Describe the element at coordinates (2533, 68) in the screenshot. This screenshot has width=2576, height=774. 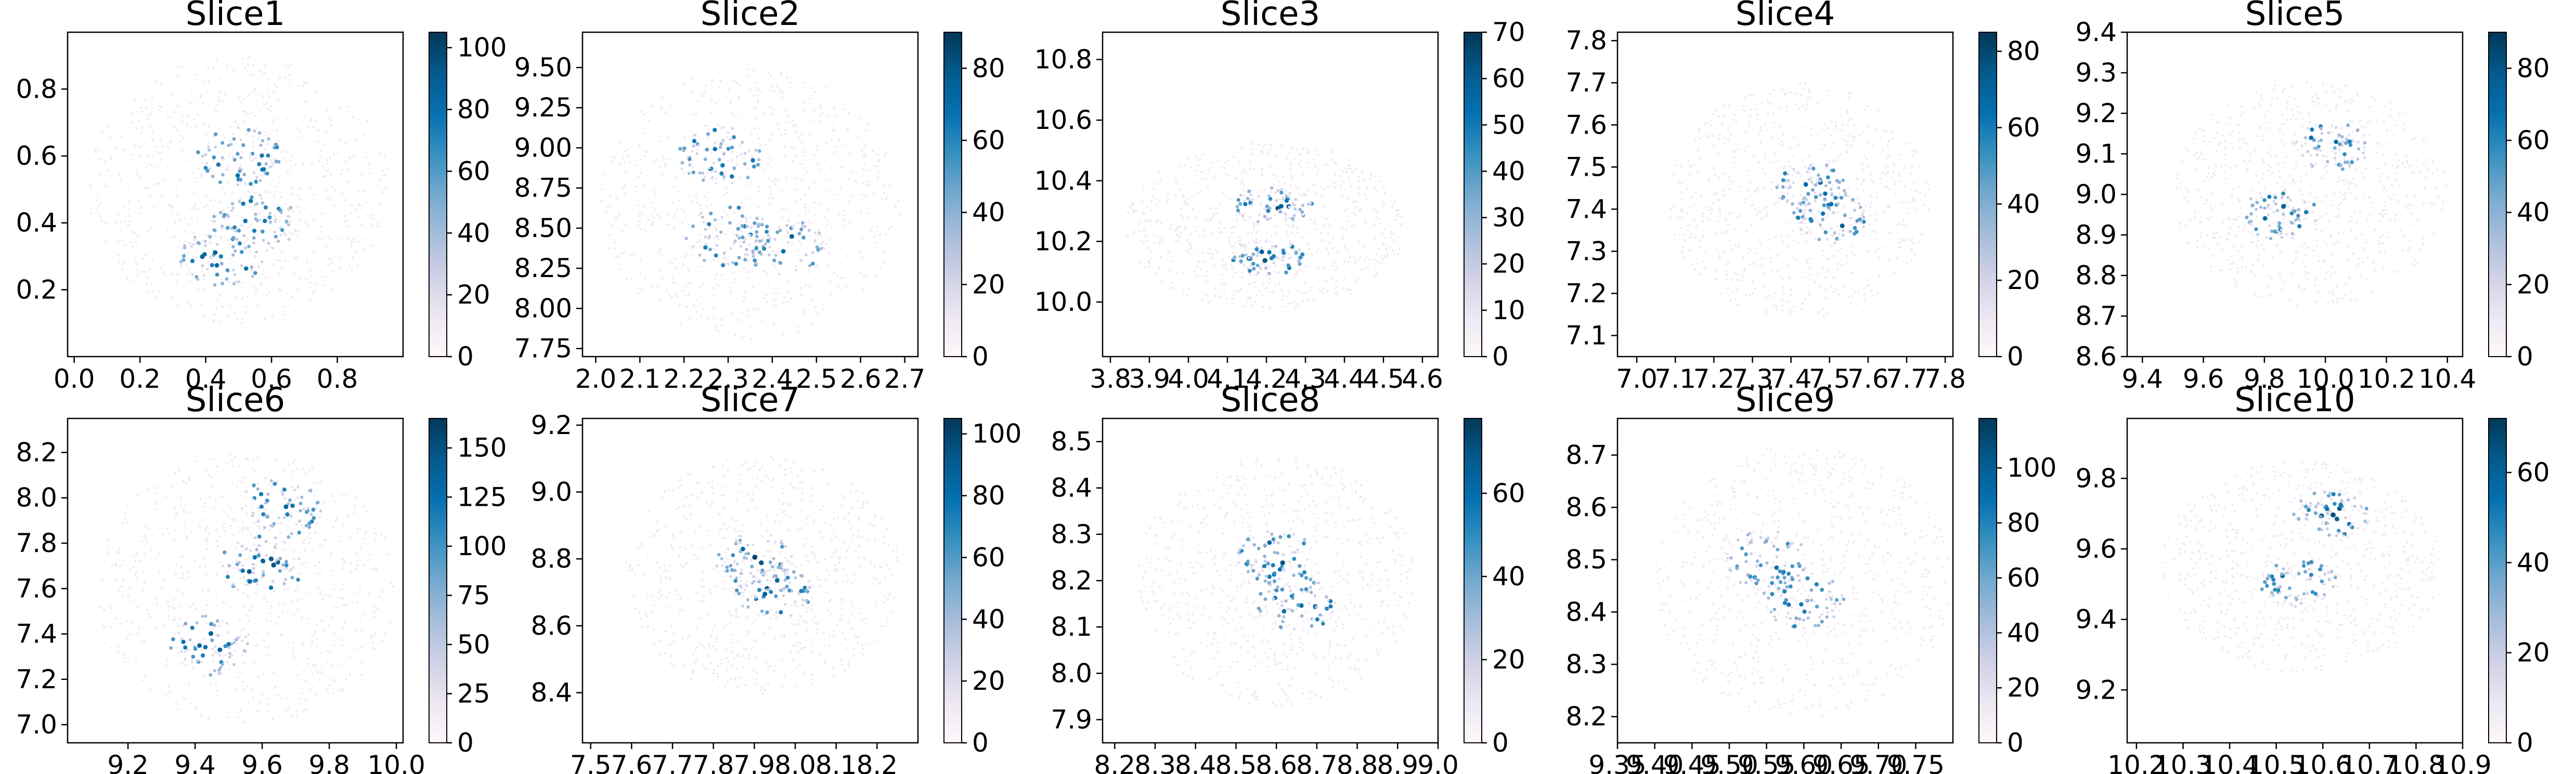
I see `colorbar-tick-label: 80` at that location.